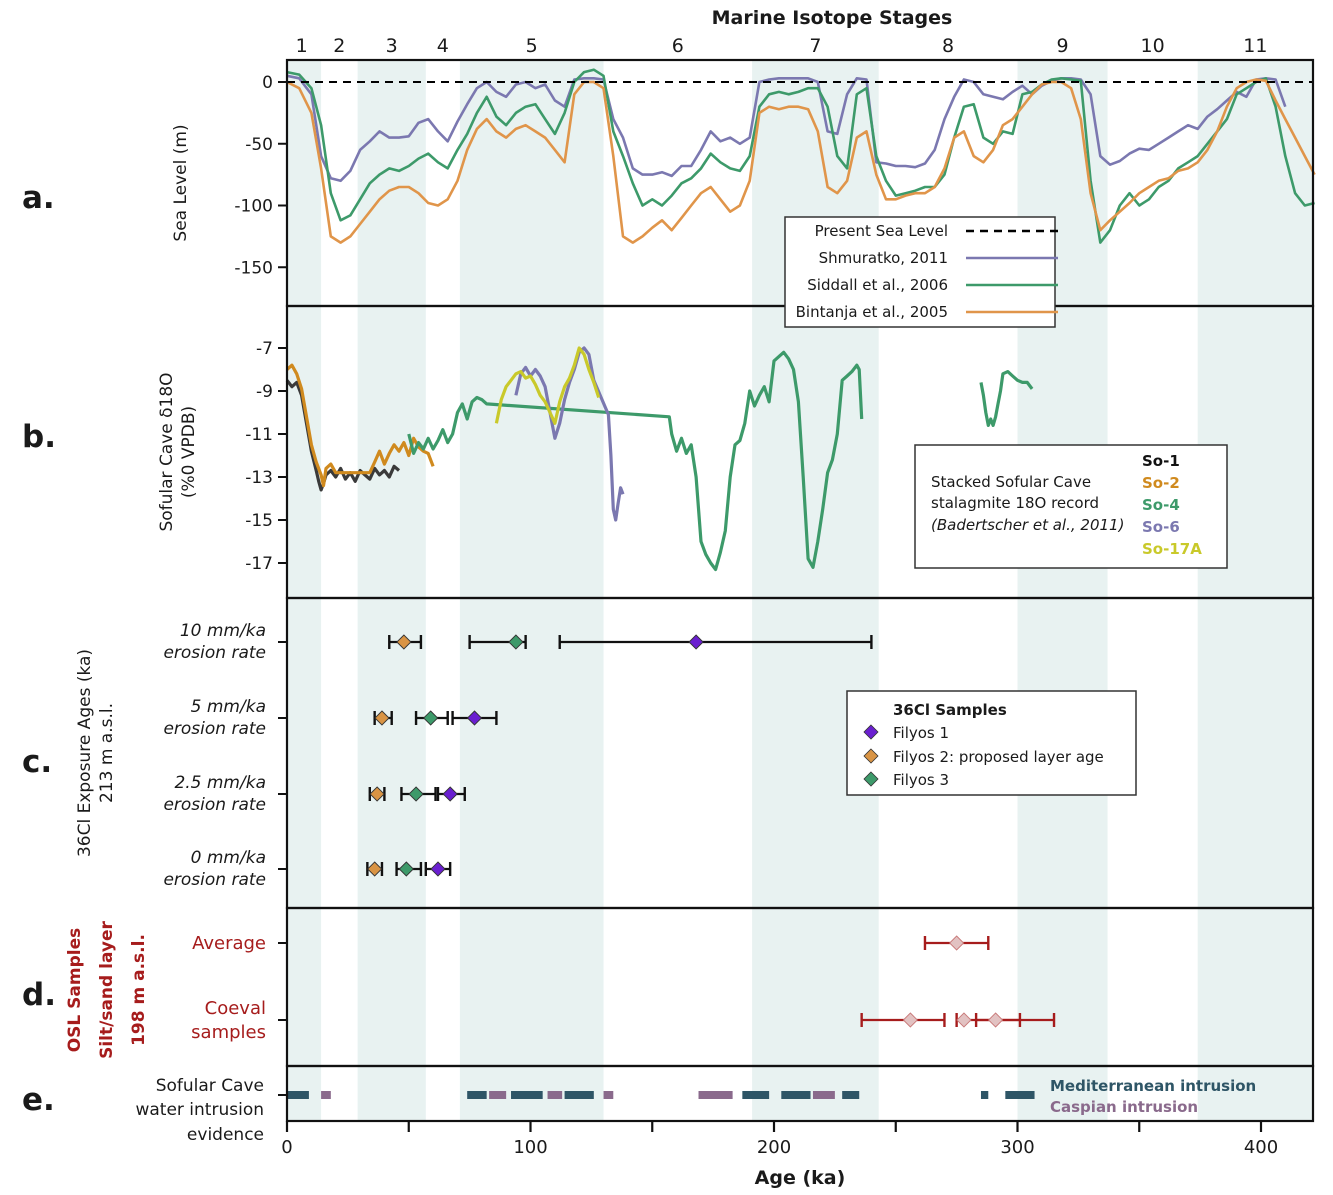  I want to click on legend-c-label-filyos3: Filyos 3, so click(921, 780).